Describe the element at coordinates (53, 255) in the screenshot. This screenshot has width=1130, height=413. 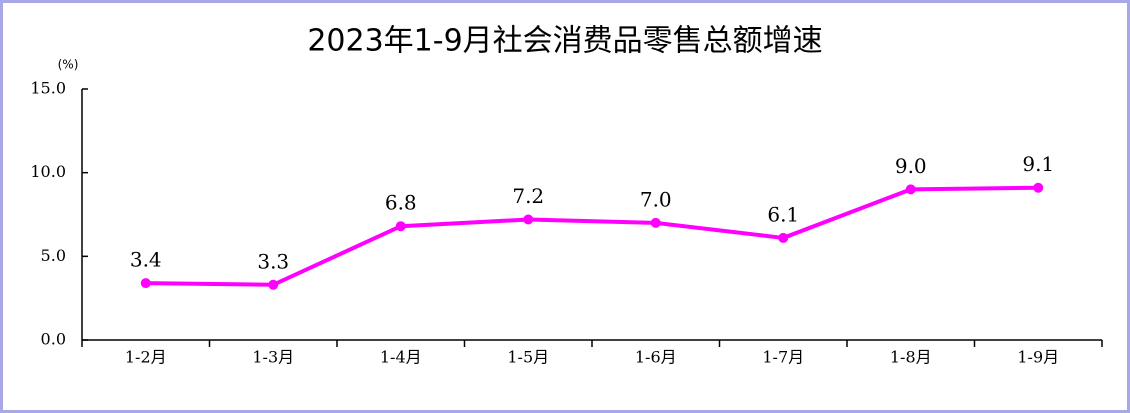
I see `y-tick-label: 5.0` at that location.